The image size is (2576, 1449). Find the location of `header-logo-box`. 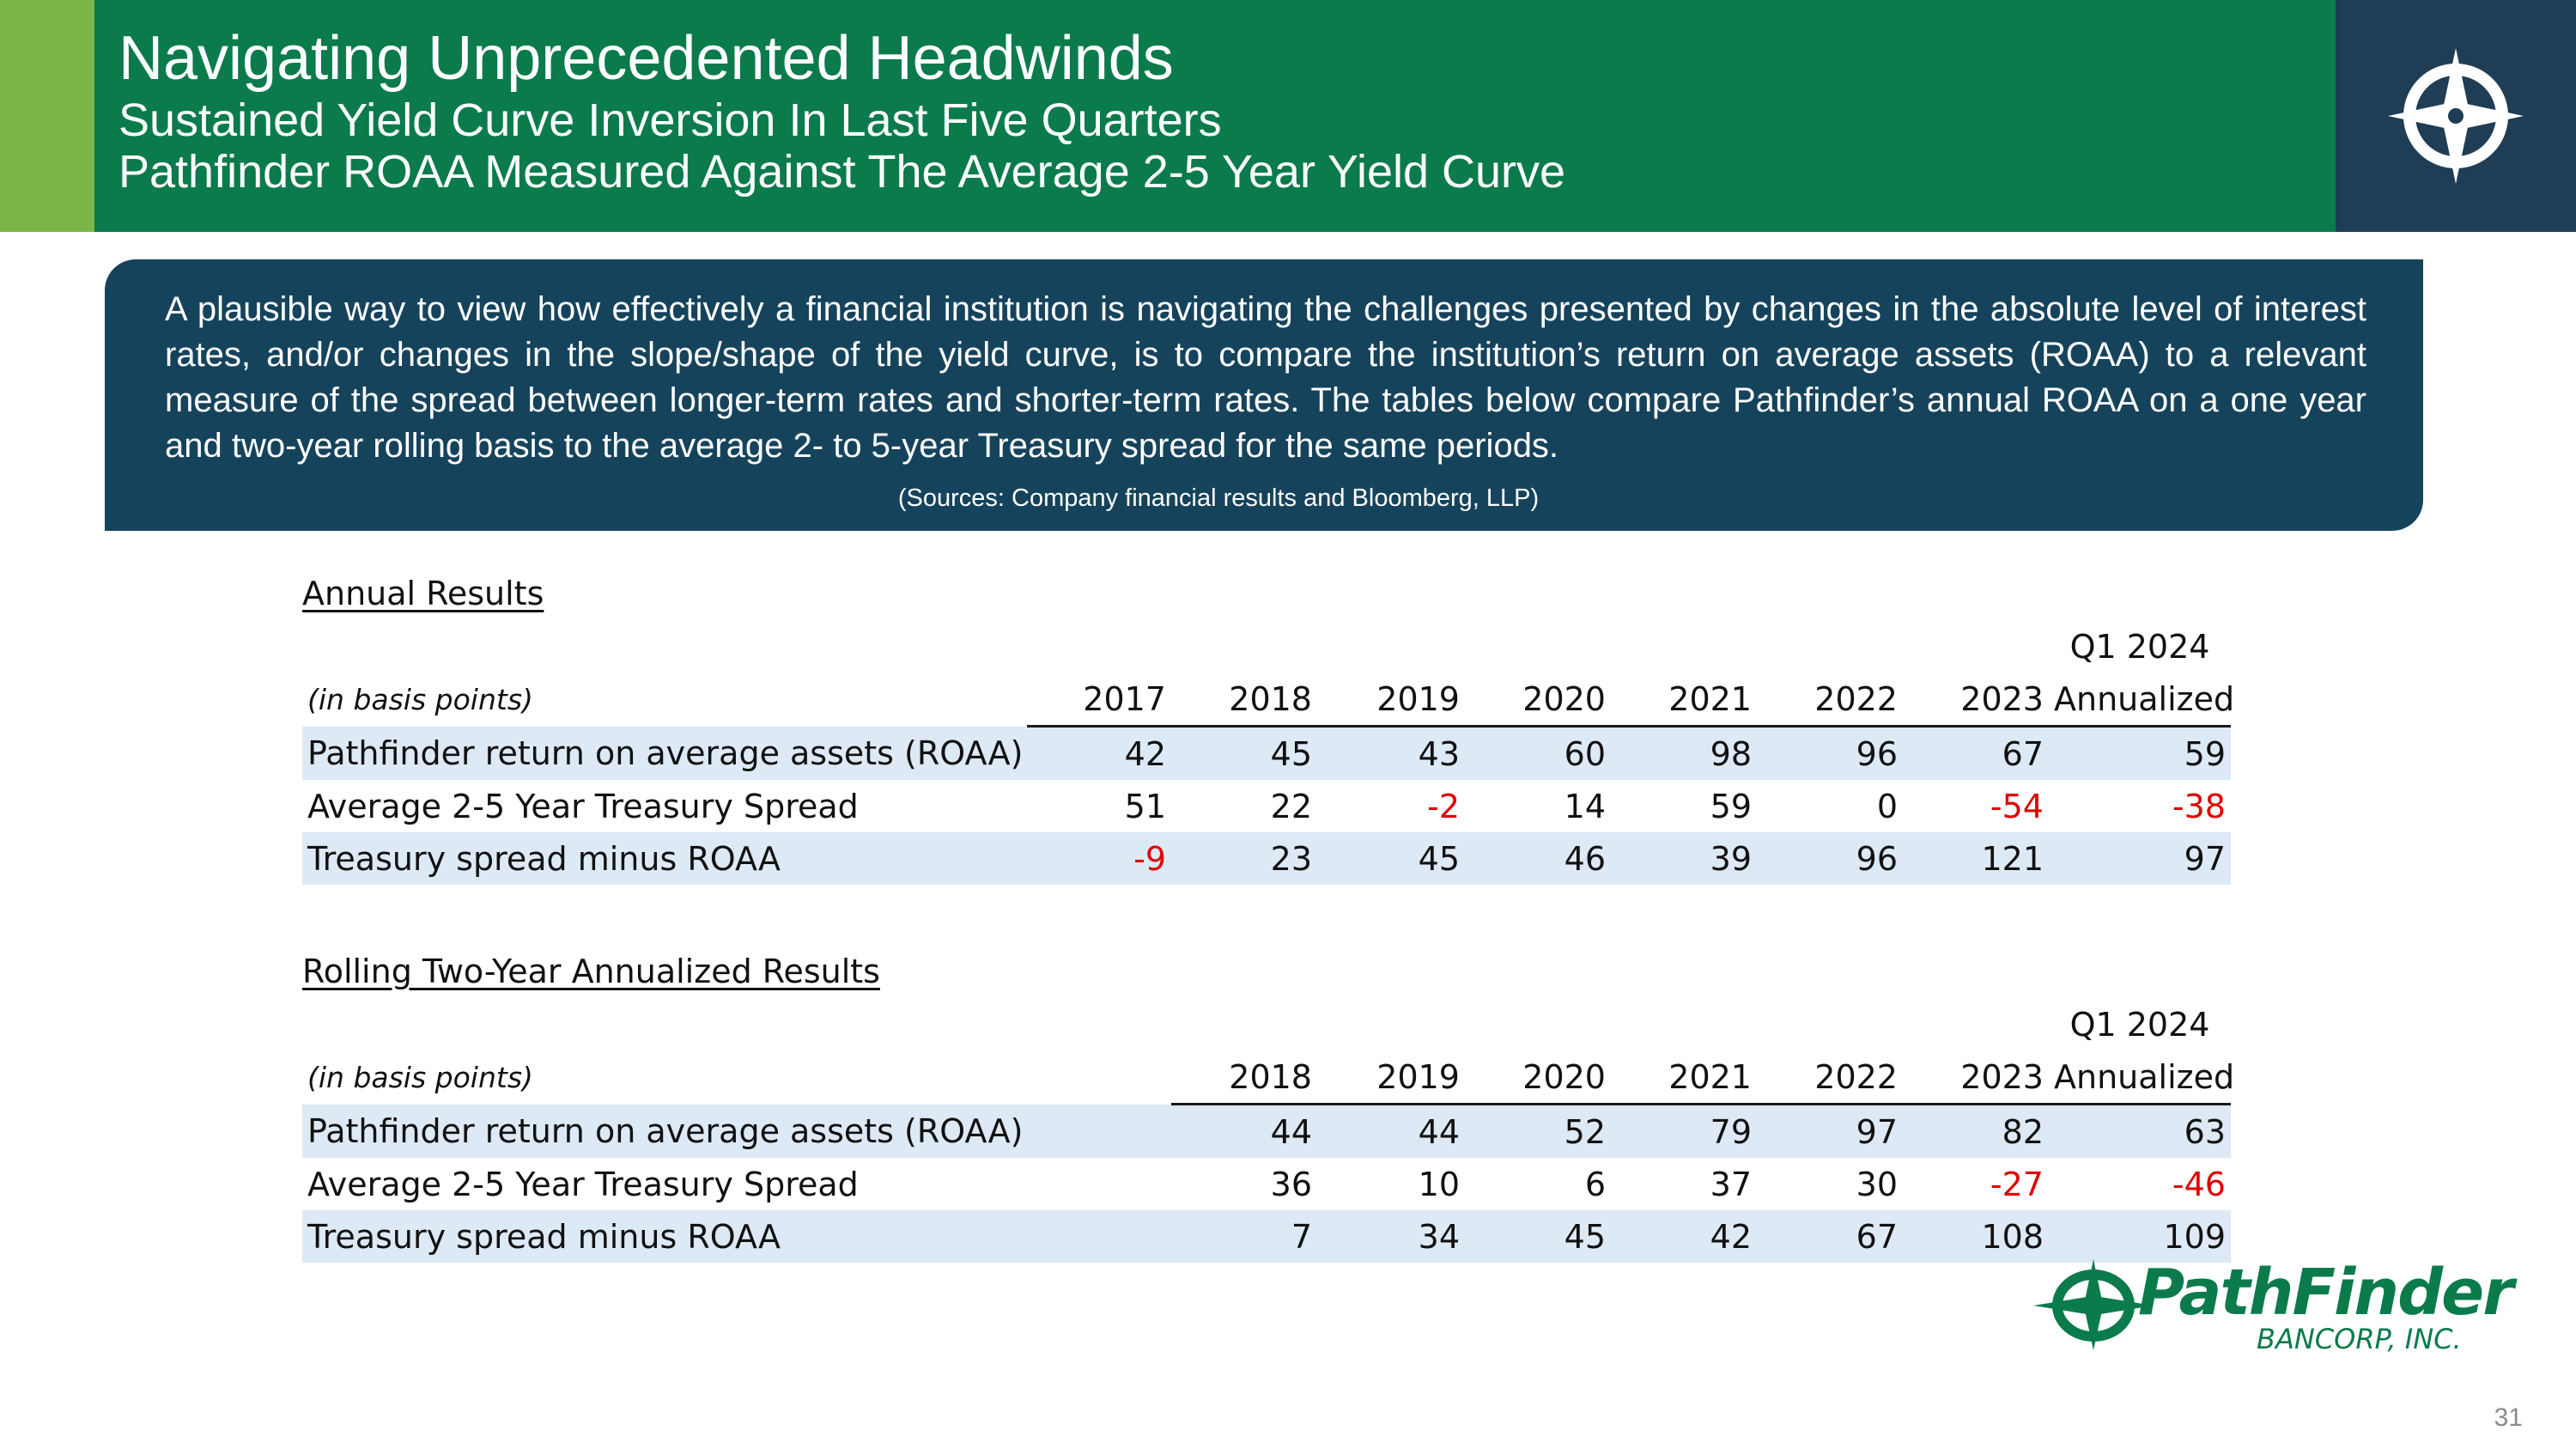

header-logo-box is located at coordinates (2456, 116).